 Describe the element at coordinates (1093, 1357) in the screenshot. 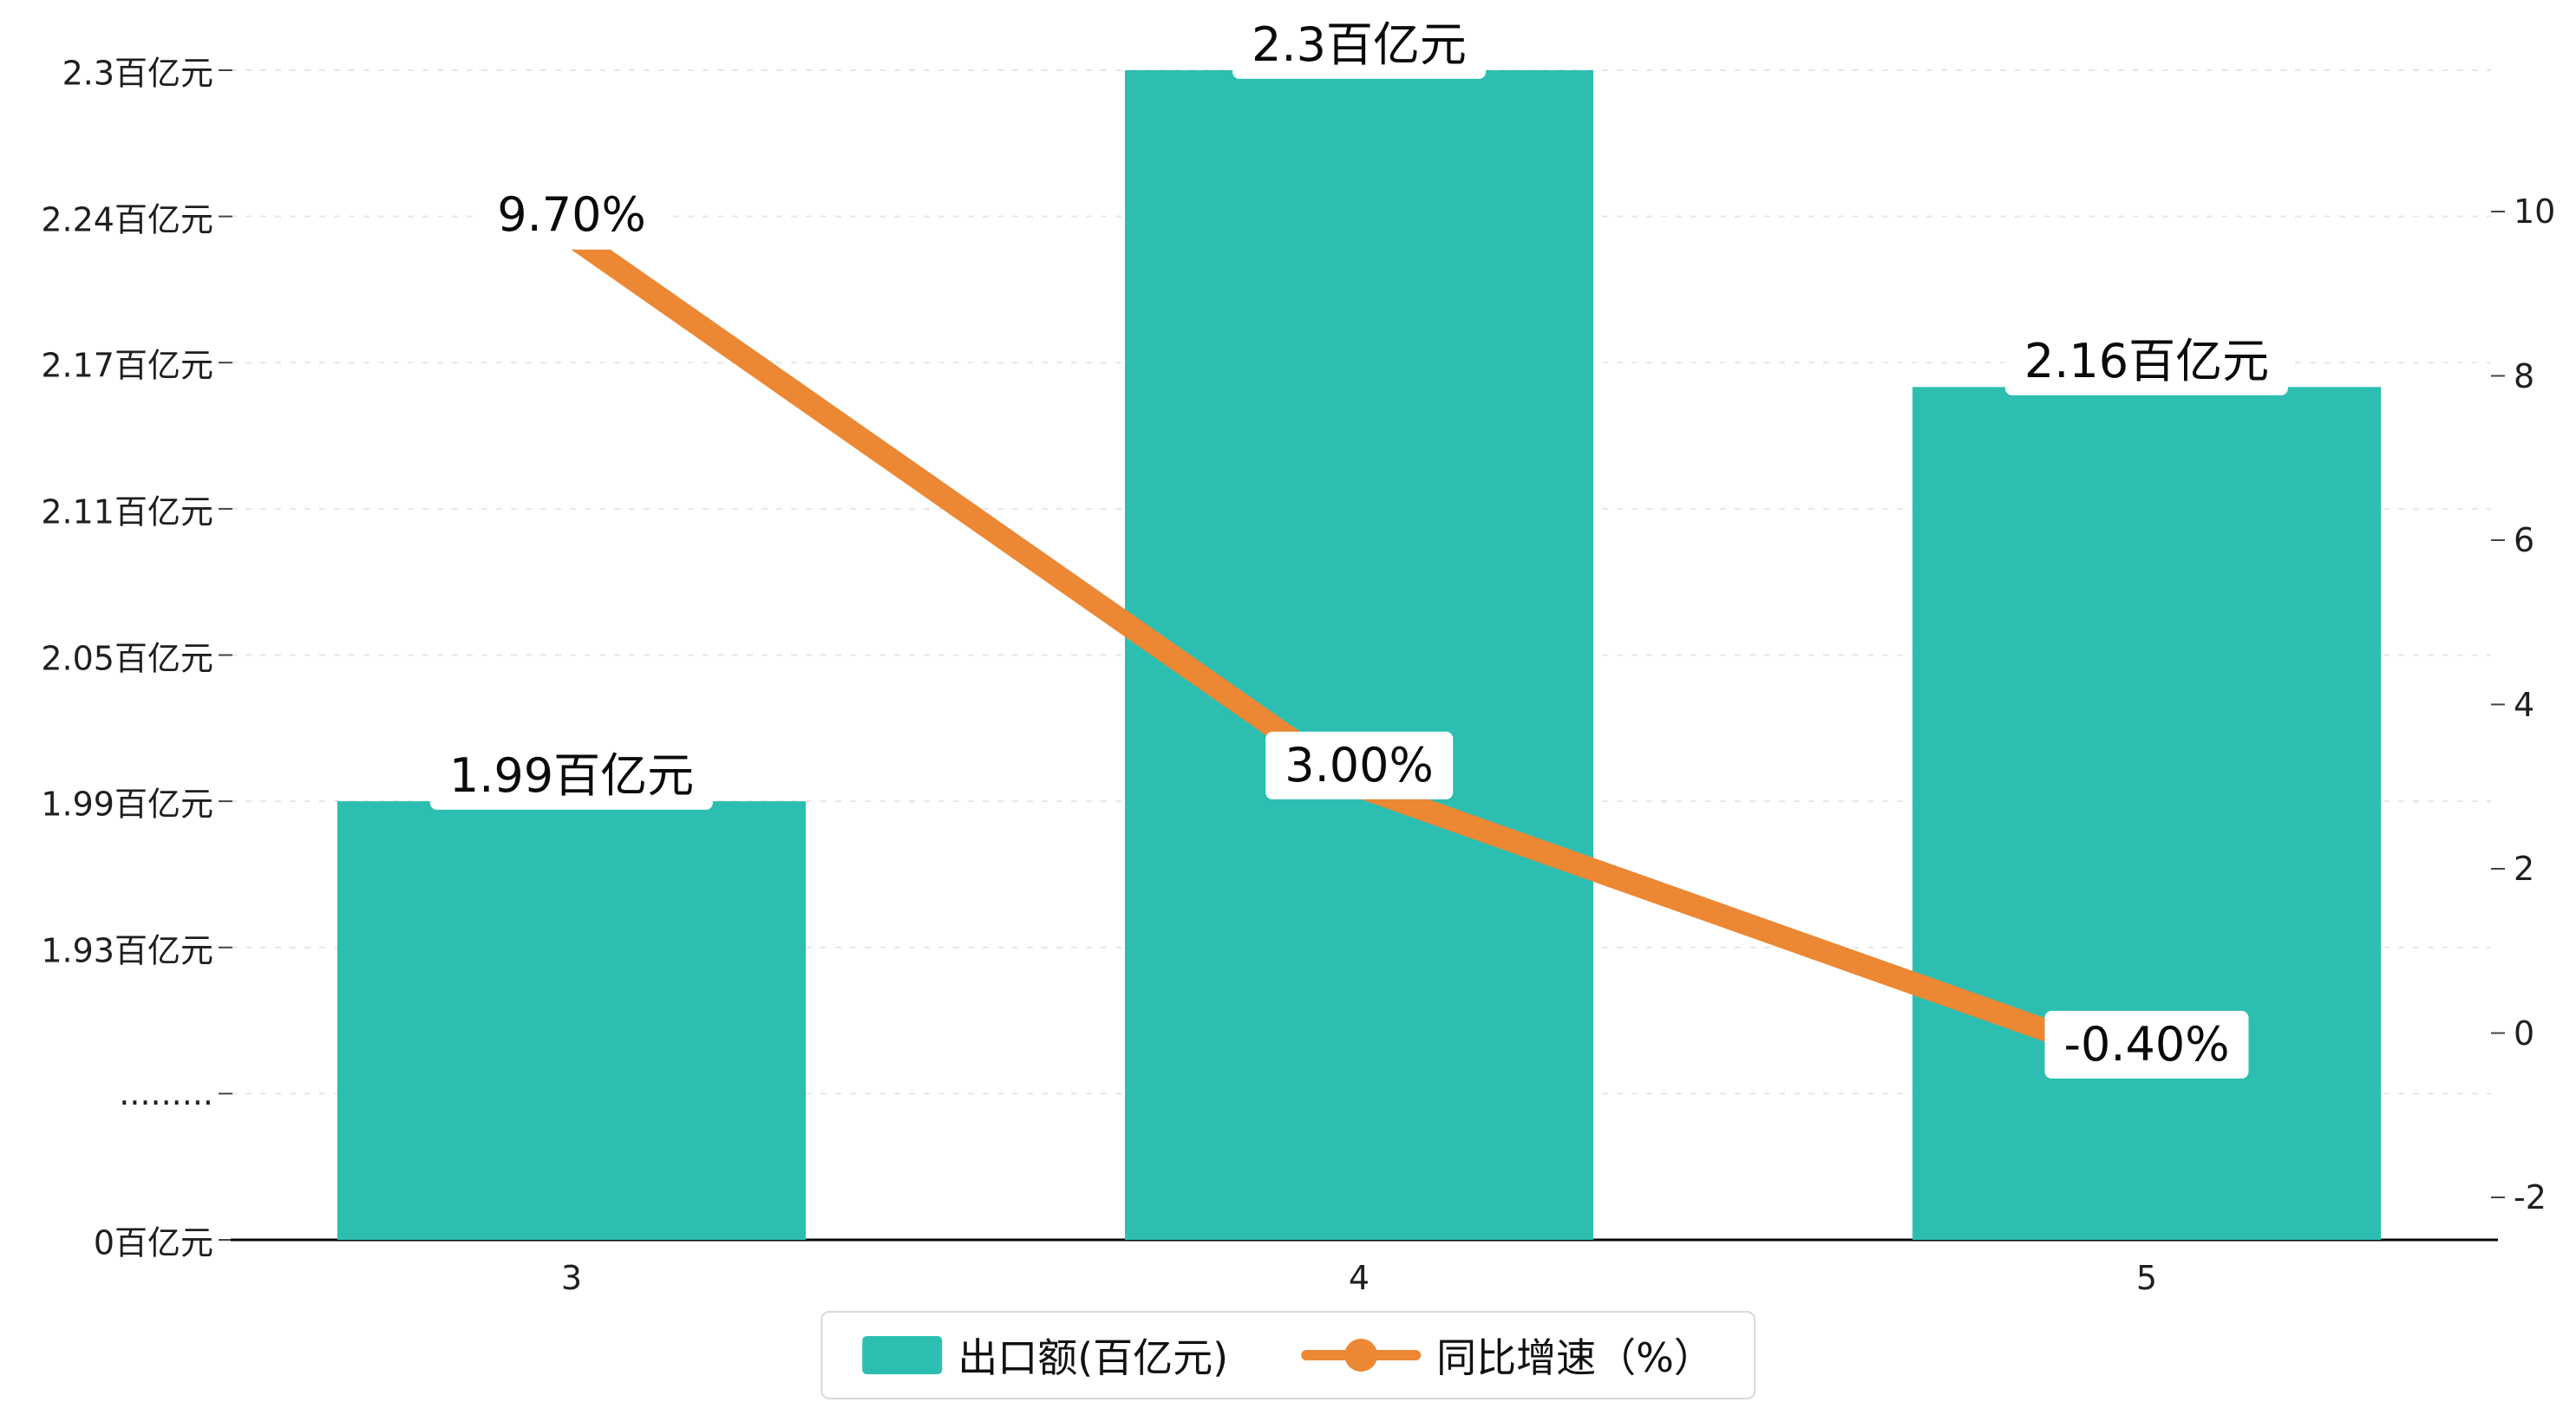

I see `legend-item-label: 出口额(百亿元)` at that location.